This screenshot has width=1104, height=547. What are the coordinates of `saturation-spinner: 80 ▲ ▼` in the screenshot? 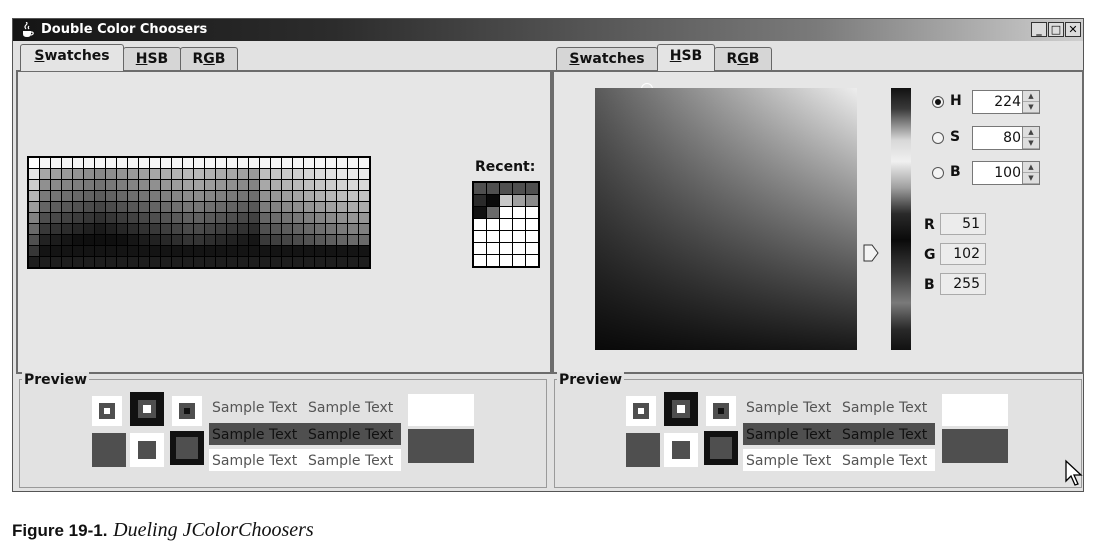 It's located at (1006, 138).